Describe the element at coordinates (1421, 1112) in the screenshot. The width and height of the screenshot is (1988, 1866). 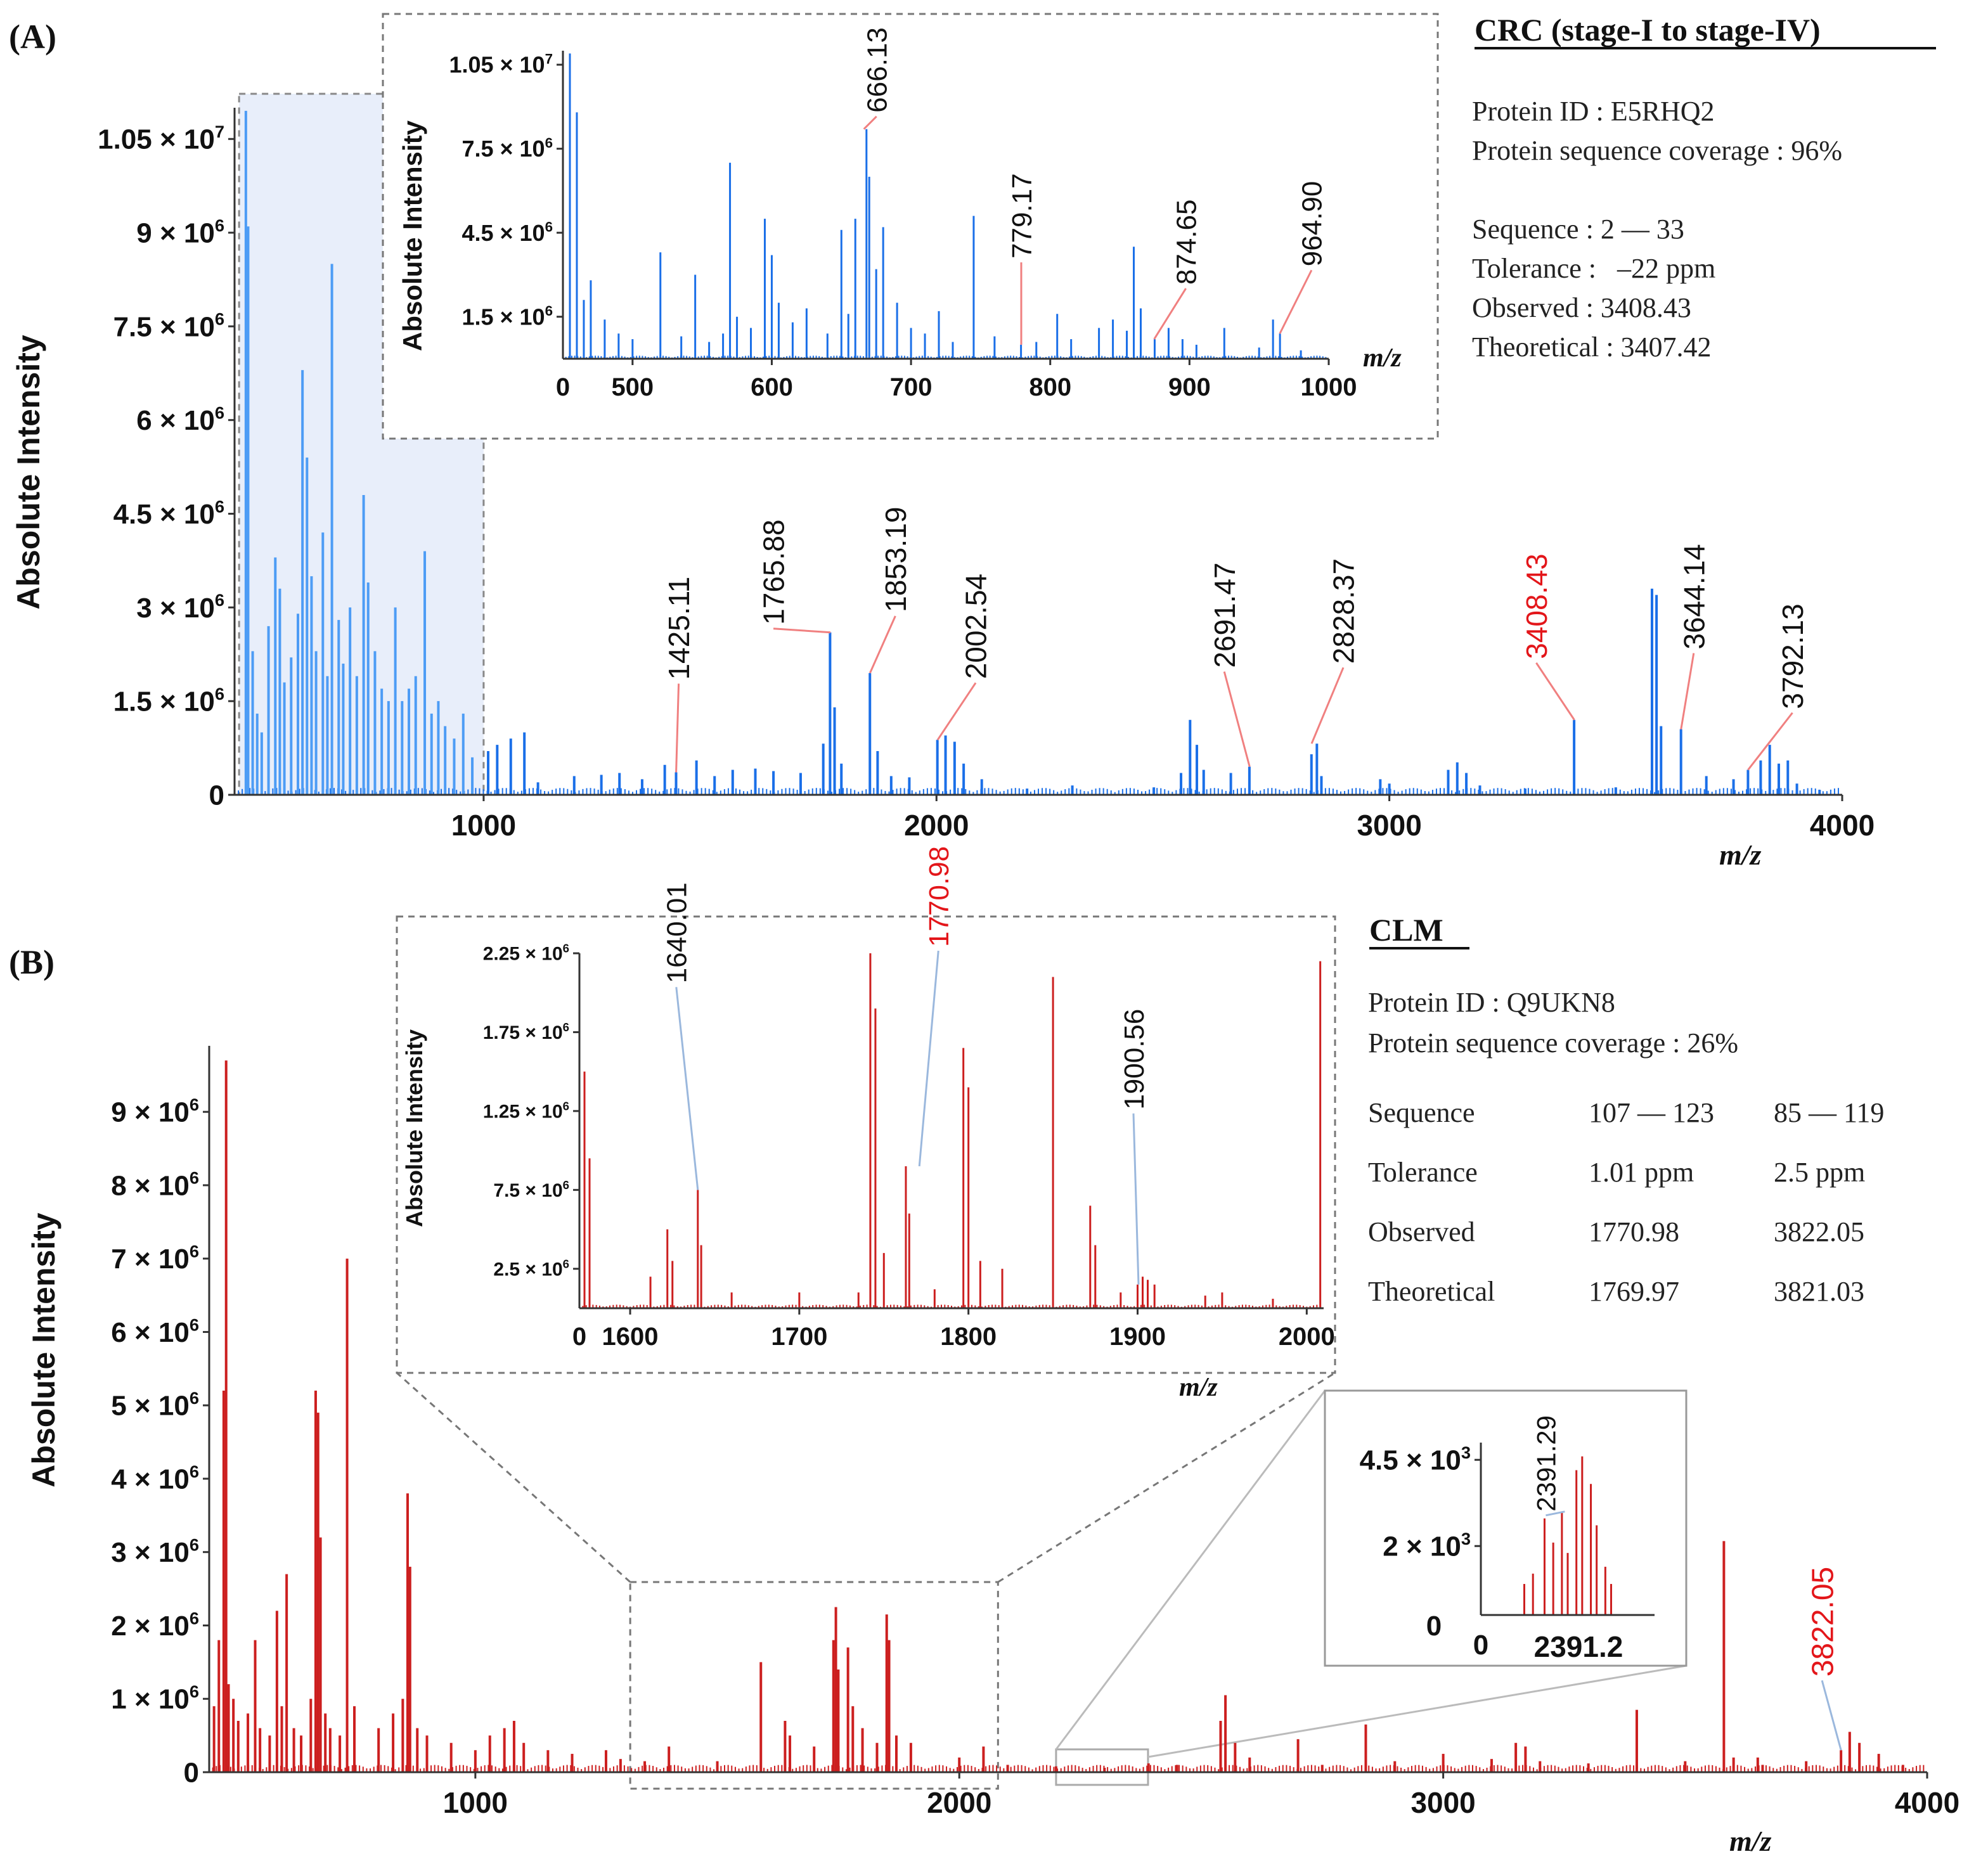
I see `info-row-label: Sequence` at that location.